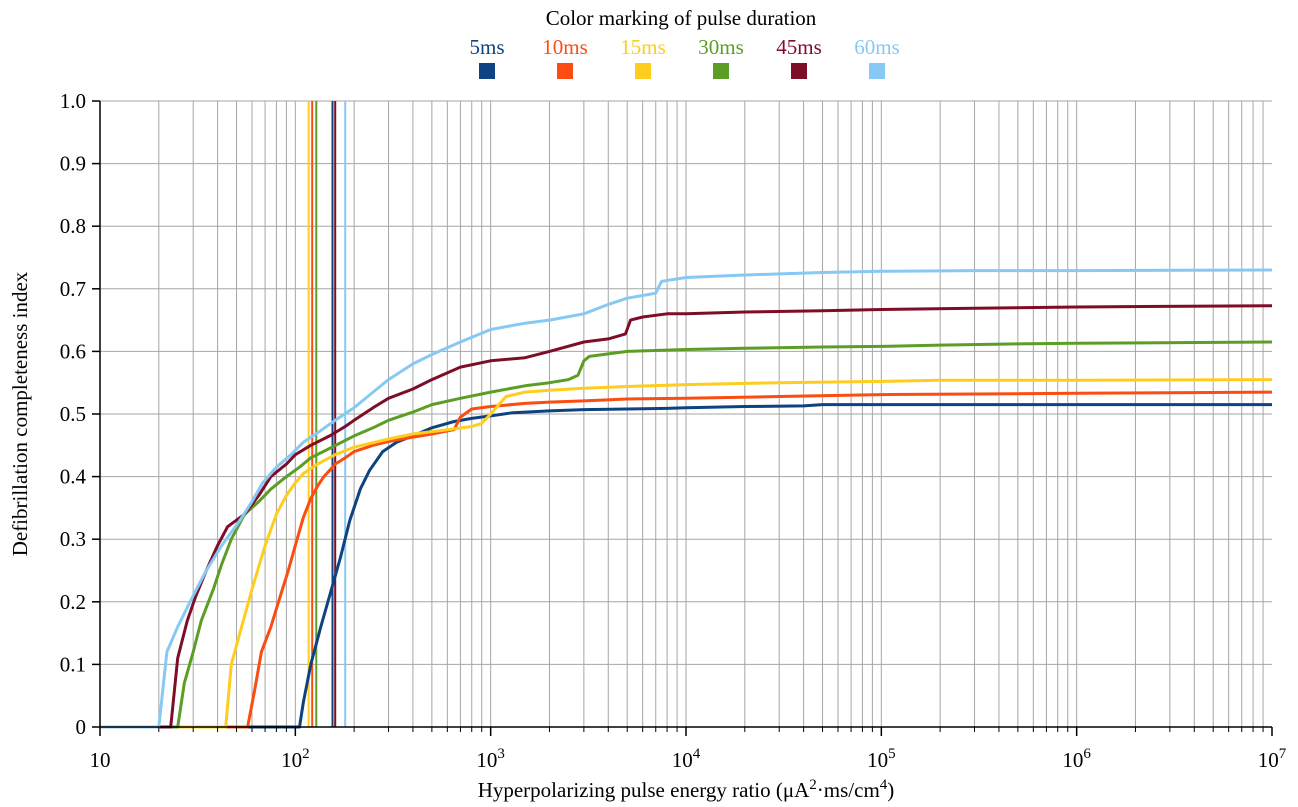  I want to click on x-axis-label-mid: ·ms/cm, so click(848, 790).